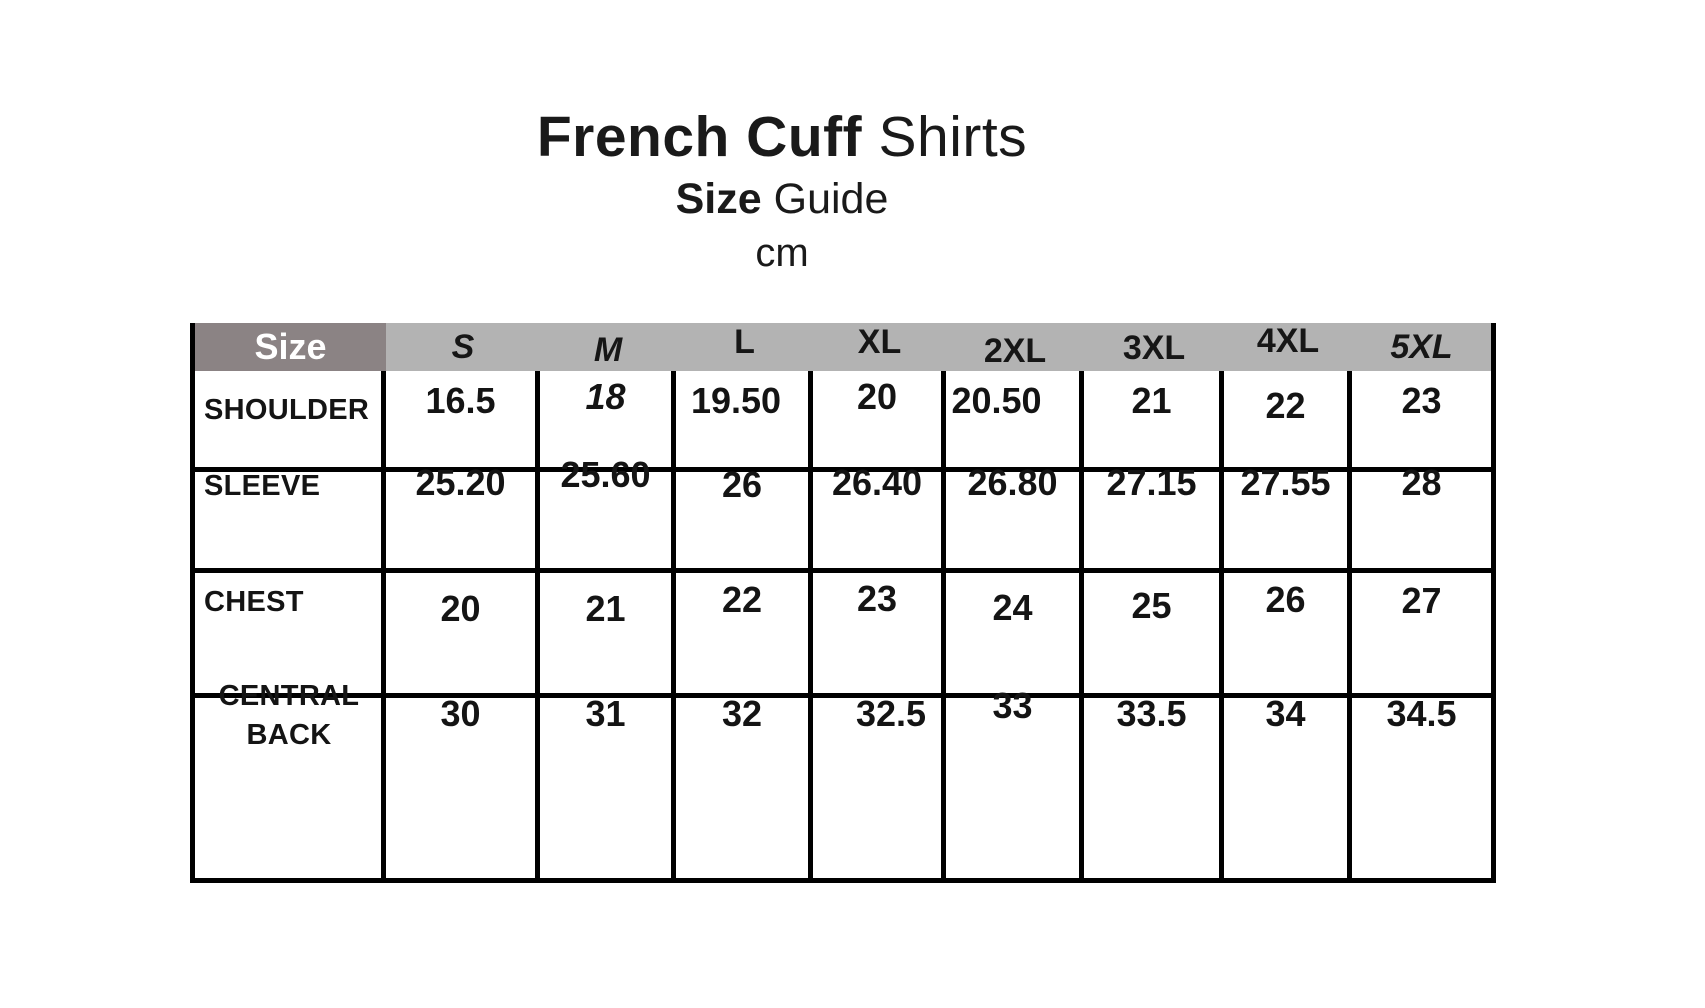 This screenshot has height=1008, width=1705. I want to click on value-cell: 34.5, so click(1421, 785).